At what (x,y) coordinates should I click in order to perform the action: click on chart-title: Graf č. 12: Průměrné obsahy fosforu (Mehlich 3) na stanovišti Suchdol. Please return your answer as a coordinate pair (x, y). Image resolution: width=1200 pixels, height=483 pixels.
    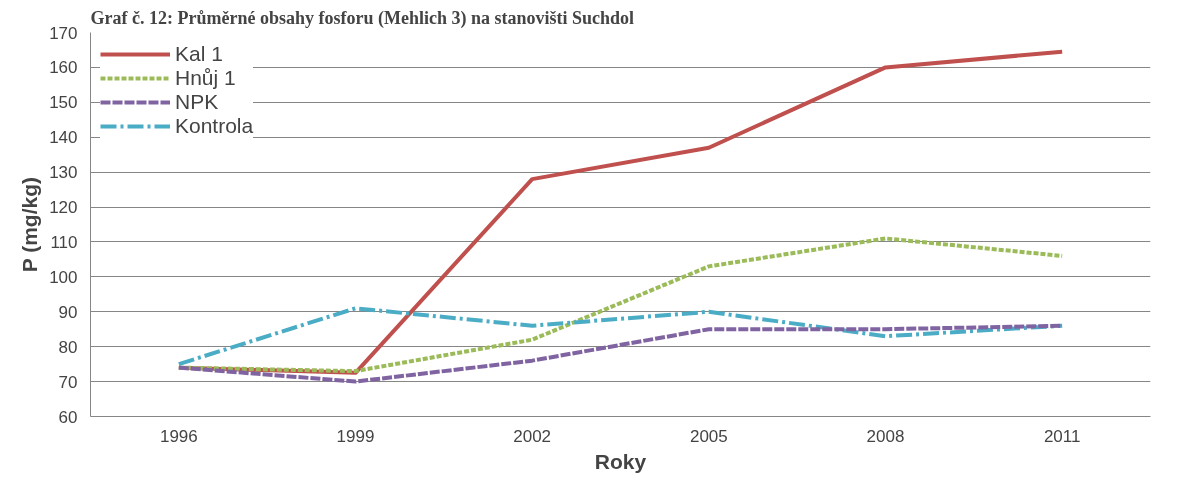
    Looking at the image, I should click on (362, 18).